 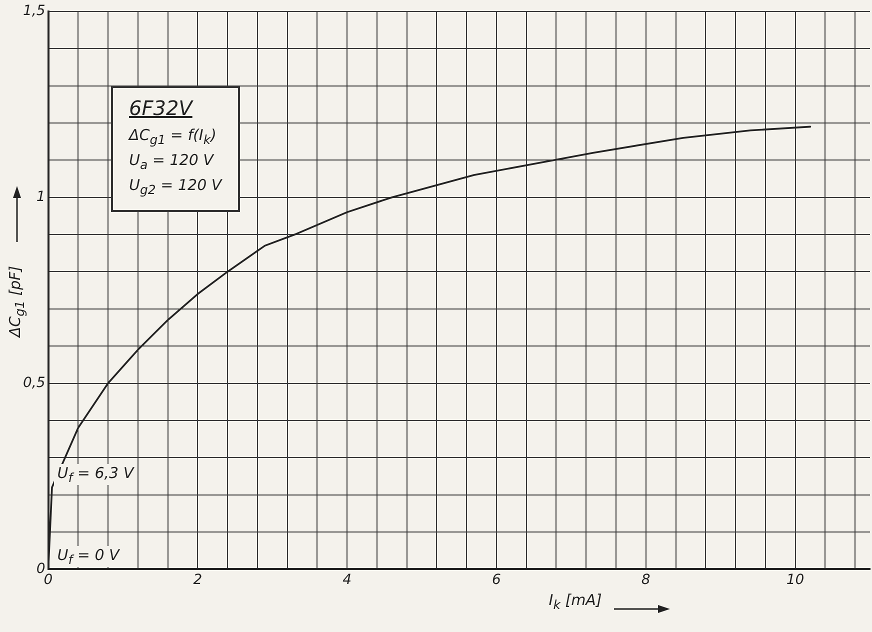 What do you see at coordinates (575, 601) in the screenshot?
I see `x-axis-title: I$_{k}$ [mA]` at bounding box center [575, 601].